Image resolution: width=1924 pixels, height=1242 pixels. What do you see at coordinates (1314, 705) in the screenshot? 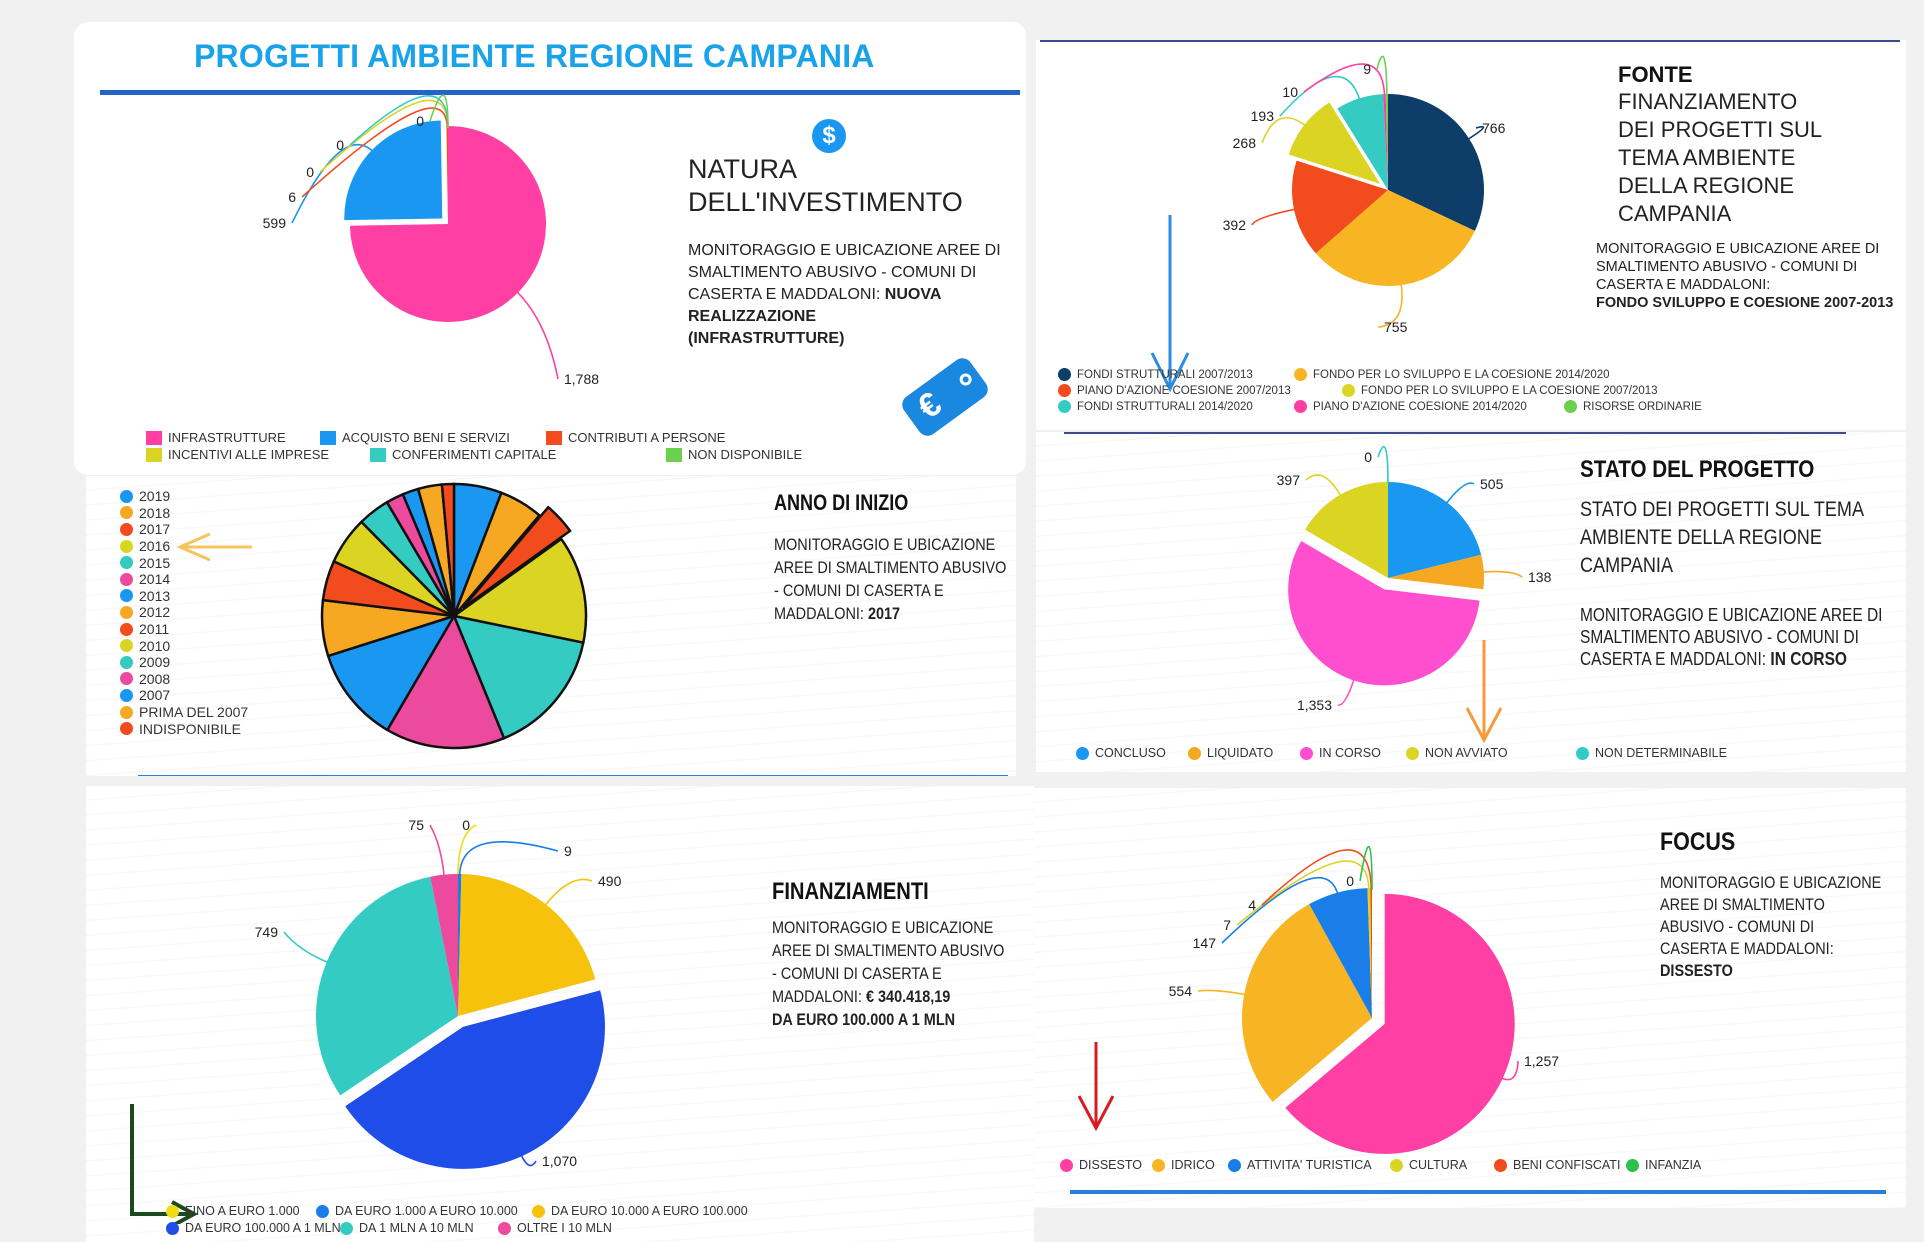
I see `data-label: 1,353` at bounding box center [1314, 705].